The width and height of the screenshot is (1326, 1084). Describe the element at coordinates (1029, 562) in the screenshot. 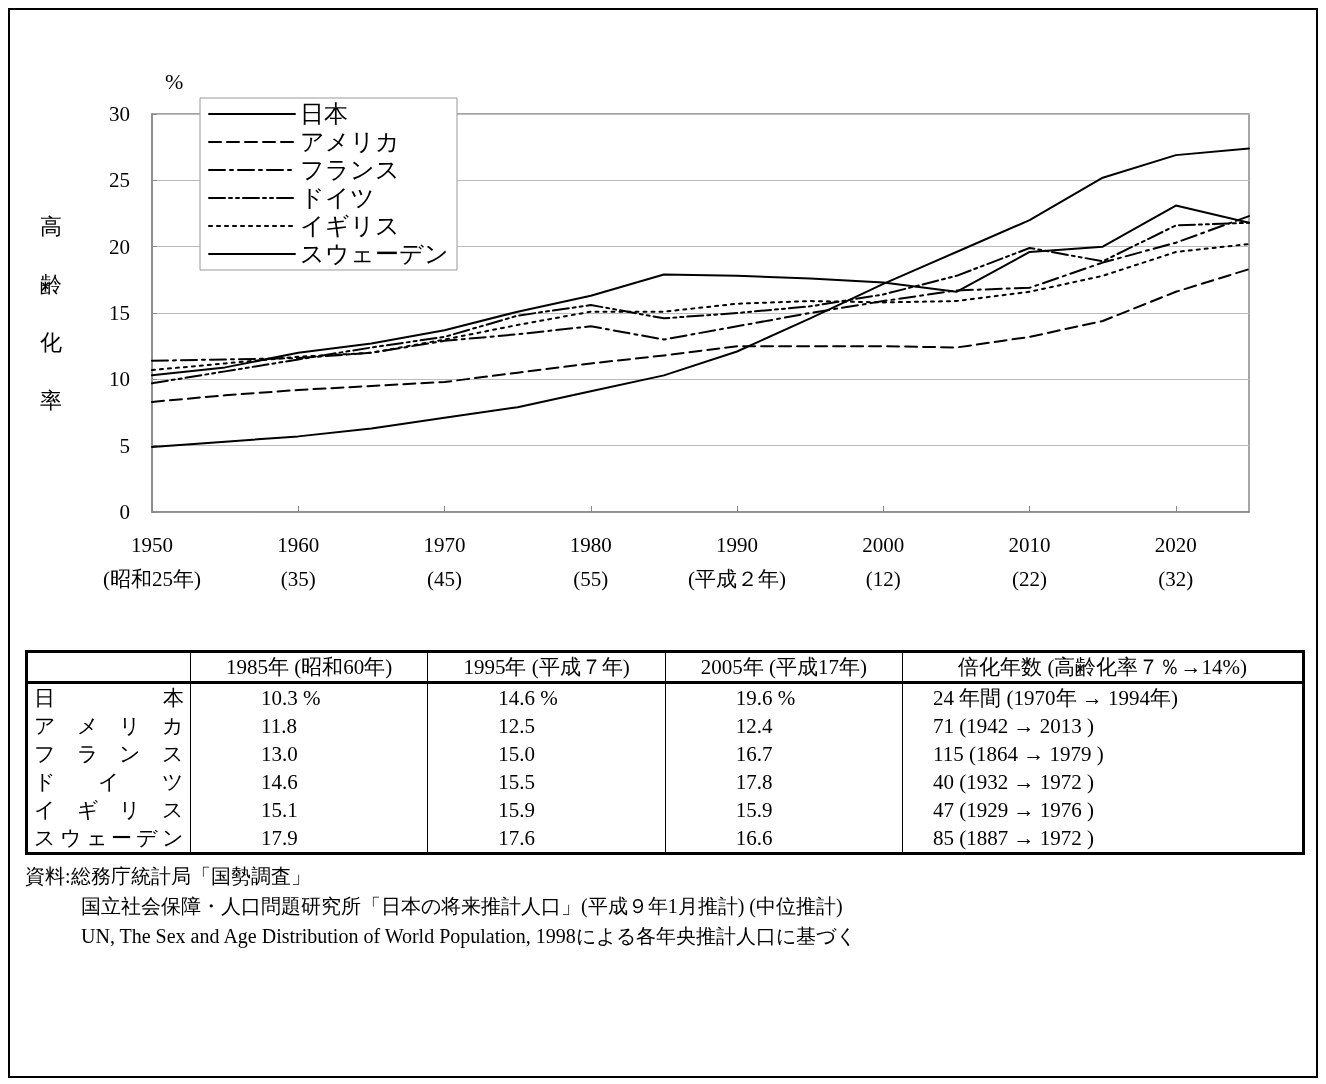

I see `x-tick-label: 2010 (22)` at that location.